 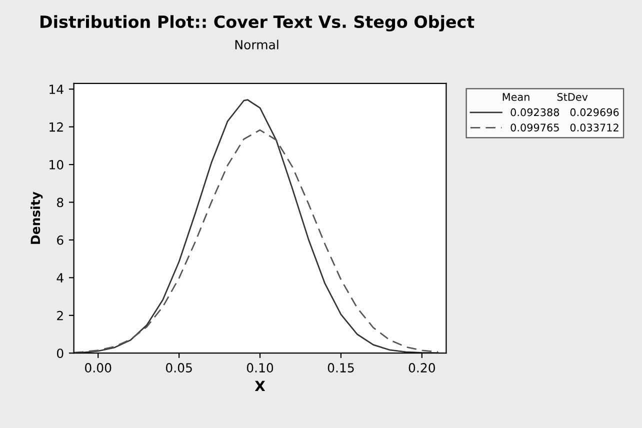 What do you see at coordinates (36, 218) in the screenshot?
I see `y-axis-title: Density` at bounding box center [36, 218].